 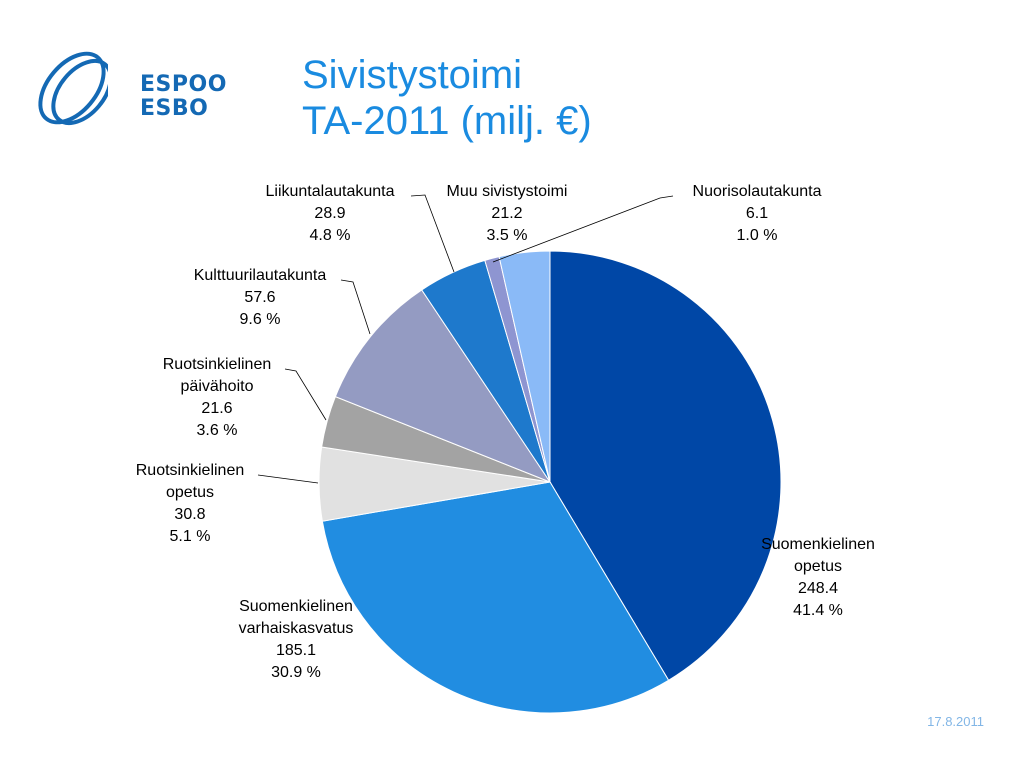 I want to click on data-label-6: Liikuntalautakunta 28.9 4.8 %, so click(x=330, y=213).